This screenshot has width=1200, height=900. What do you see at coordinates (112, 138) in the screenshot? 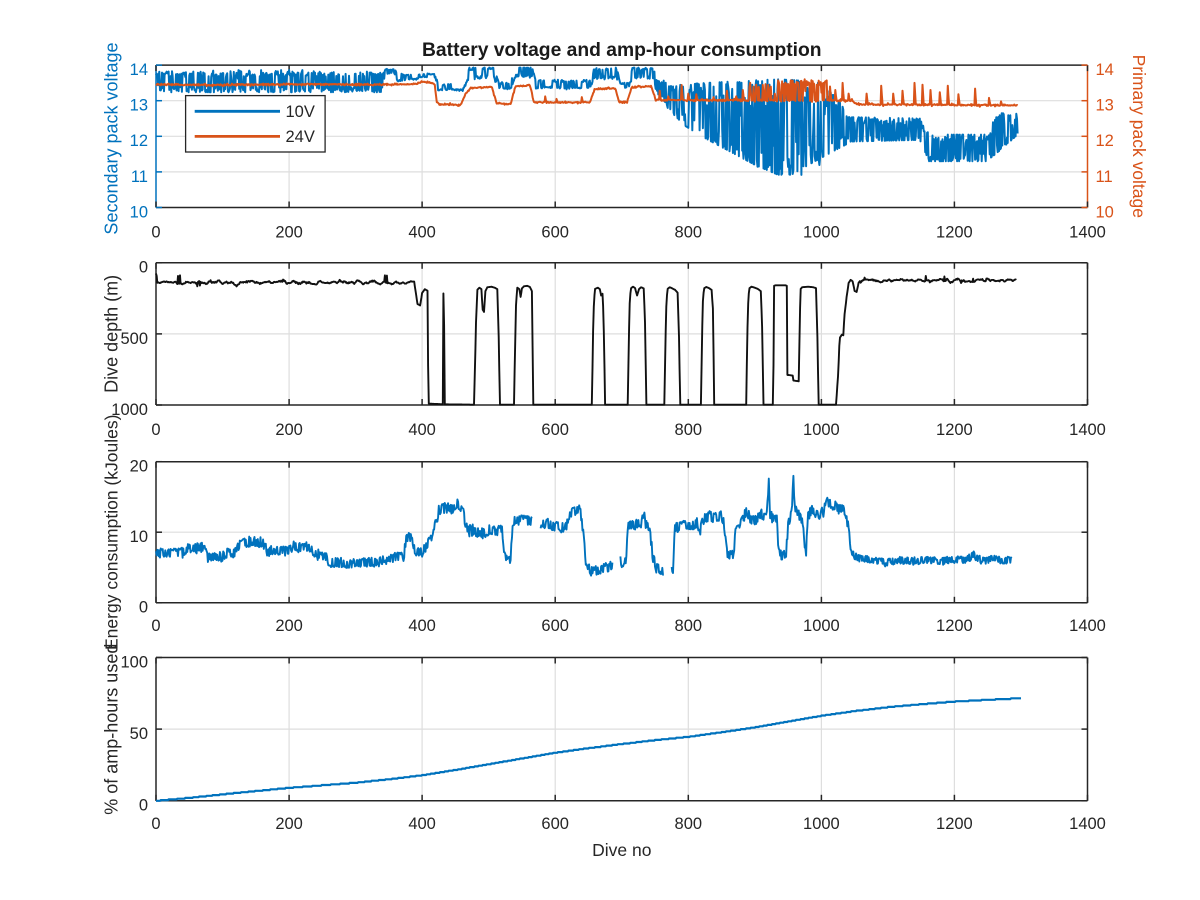
I see `svg-text: Secondary pack voltage` at bounding box center [112, 138].